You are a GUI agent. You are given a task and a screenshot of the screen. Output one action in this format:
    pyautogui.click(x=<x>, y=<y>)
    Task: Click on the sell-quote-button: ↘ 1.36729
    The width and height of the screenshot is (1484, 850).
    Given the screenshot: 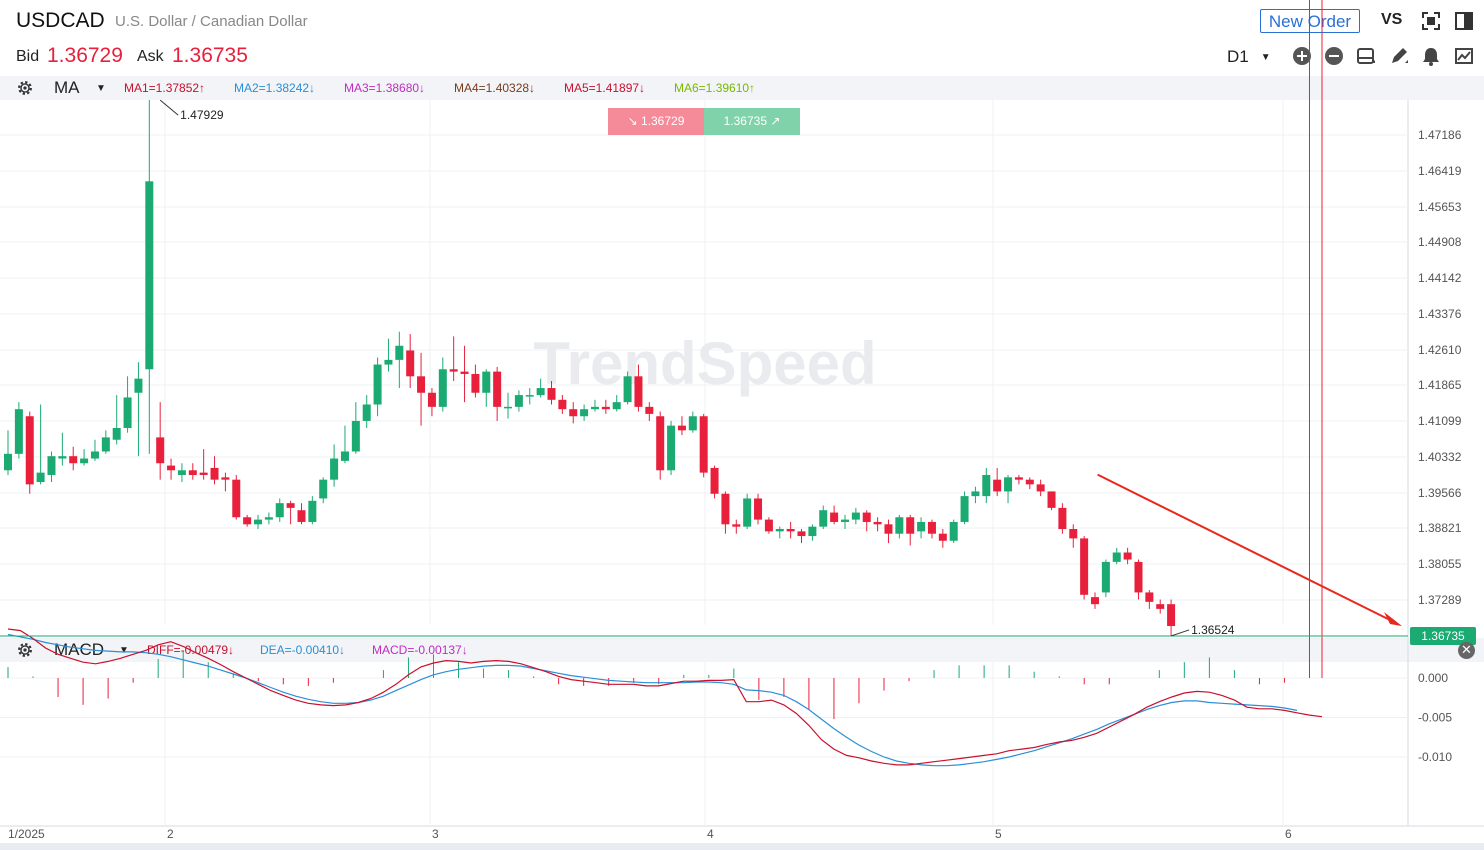 What is the action you would take?
    pyautogui.click(x=656, y=121)
    